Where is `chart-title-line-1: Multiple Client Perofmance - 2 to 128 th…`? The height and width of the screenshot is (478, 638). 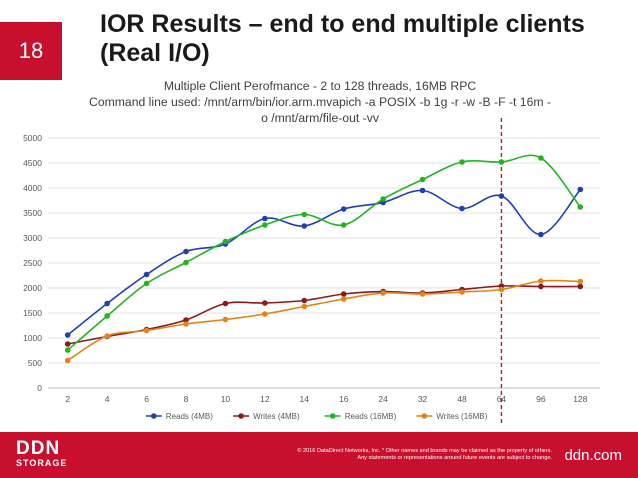
chart-title-line-1: Multiple Client Perofmance - 2 to 128 th… is located at coordinates (320, 86).